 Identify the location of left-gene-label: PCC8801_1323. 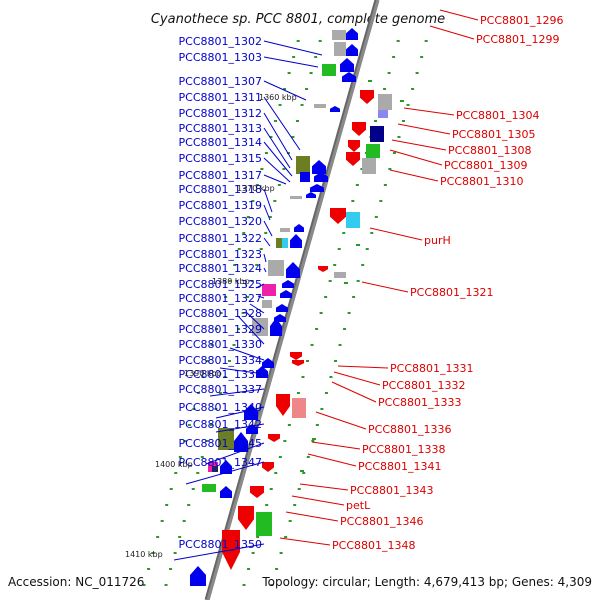
(220, 254).